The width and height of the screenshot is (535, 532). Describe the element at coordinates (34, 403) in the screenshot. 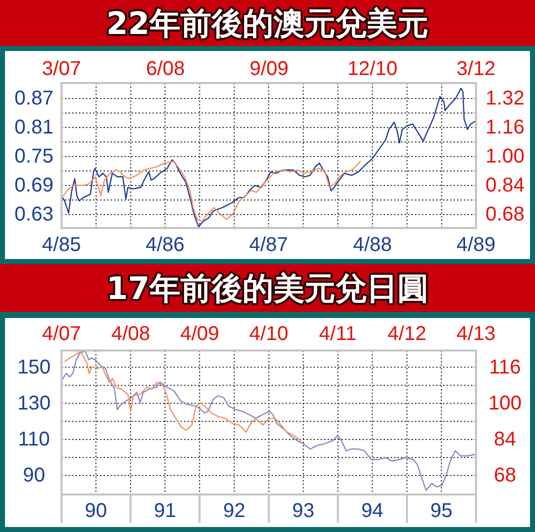

I see `y-tick-label: 130` at that location.